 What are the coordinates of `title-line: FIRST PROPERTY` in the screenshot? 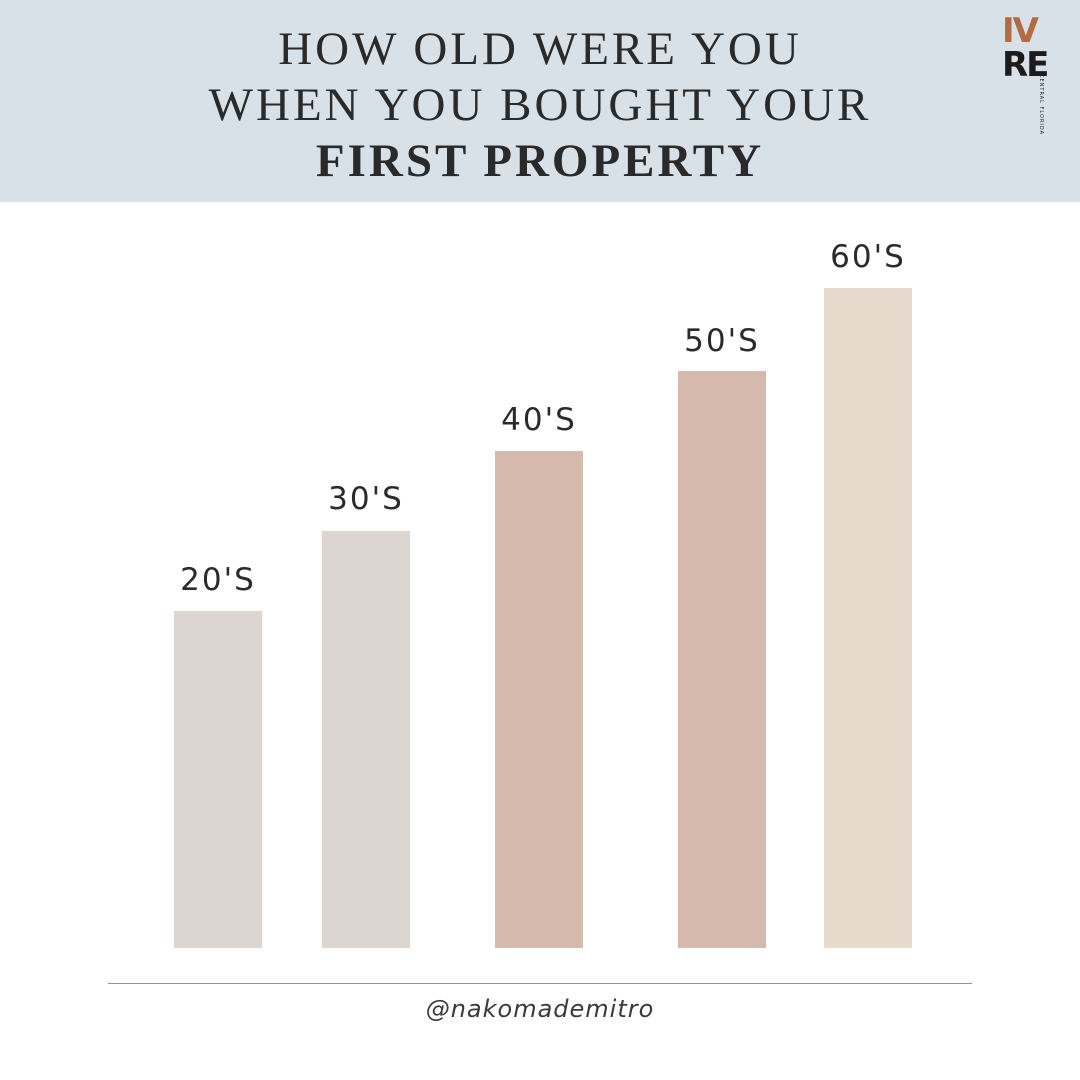 It's located at (540, 161).